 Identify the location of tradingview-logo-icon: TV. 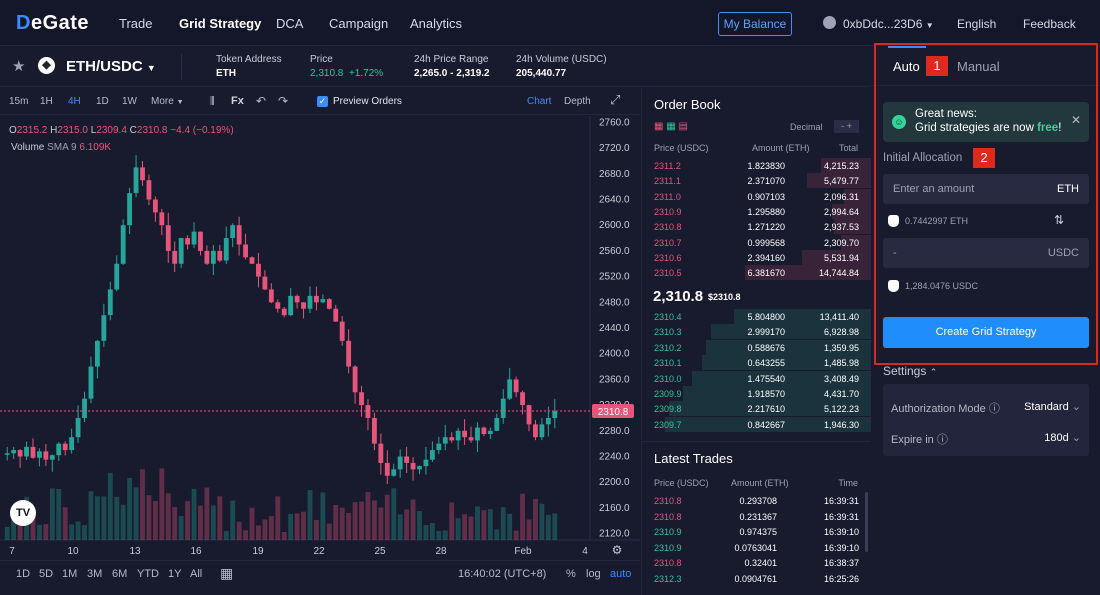
(23, 513).